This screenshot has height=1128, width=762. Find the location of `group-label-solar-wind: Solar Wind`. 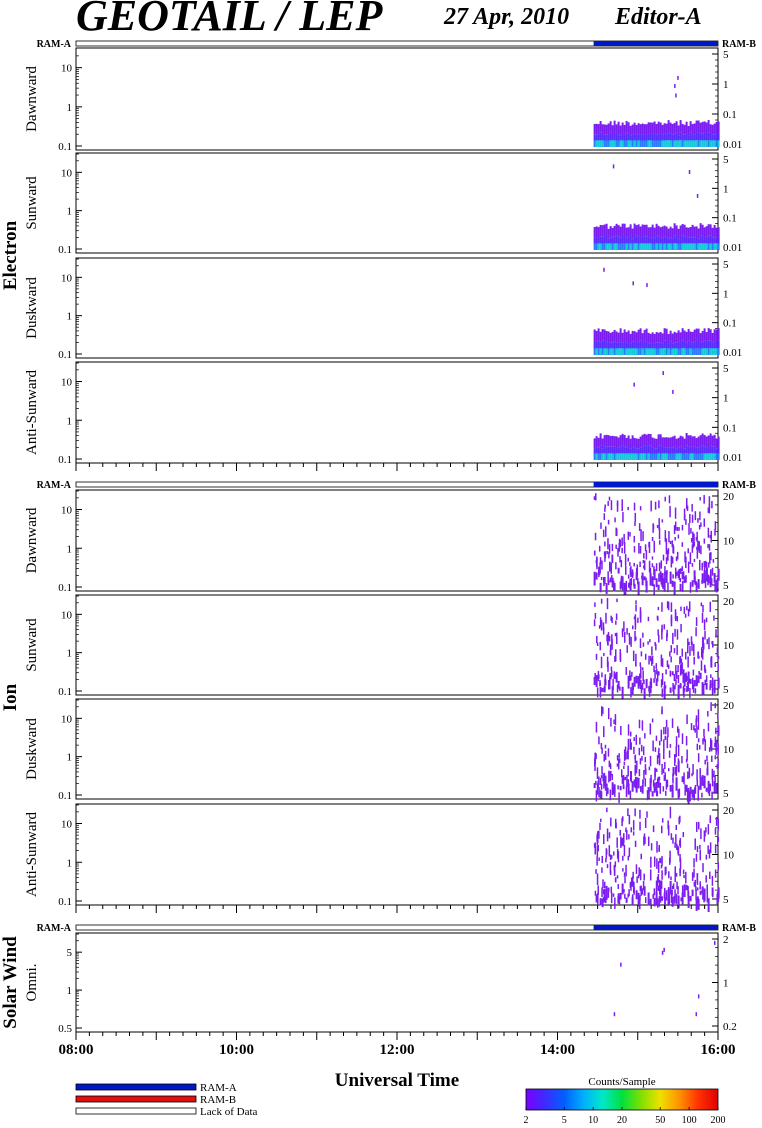

group-label-solar-wind: Solar Wind is located at coordinates (10, 982).